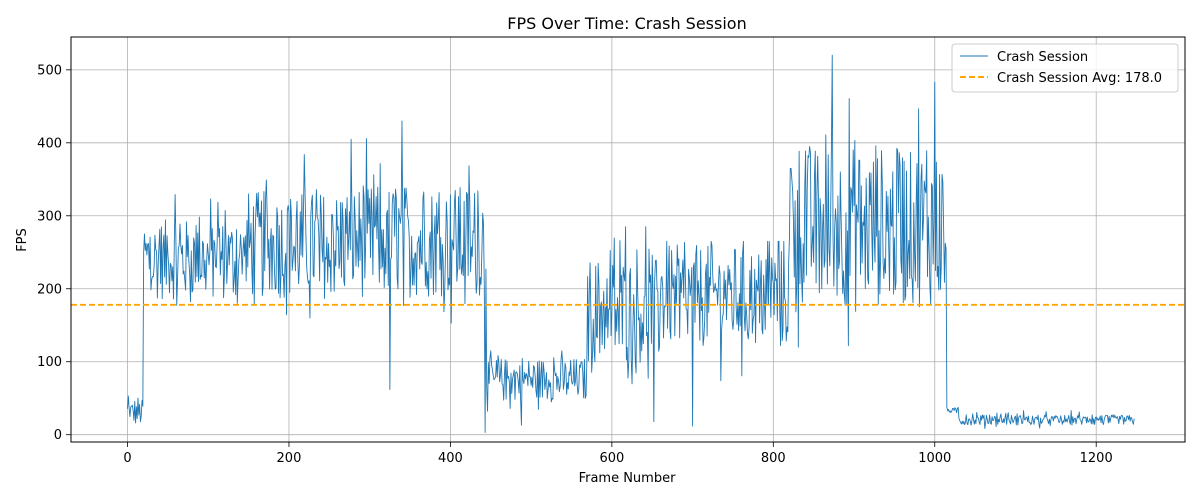 The width and height of the screenshot is (1200, 500). I want to click on y-tick-label: 100, so click(49, 362).